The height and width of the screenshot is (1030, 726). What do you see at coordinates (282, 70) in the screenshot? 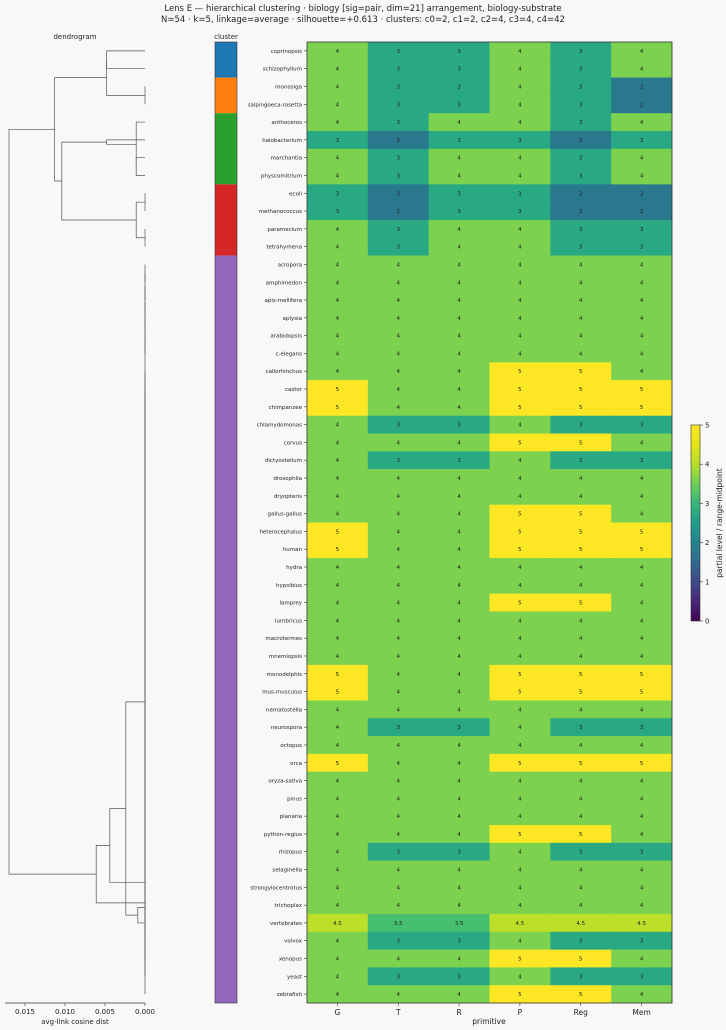
I see `row-label: schizophyllum` at bounding box center [282, 70].